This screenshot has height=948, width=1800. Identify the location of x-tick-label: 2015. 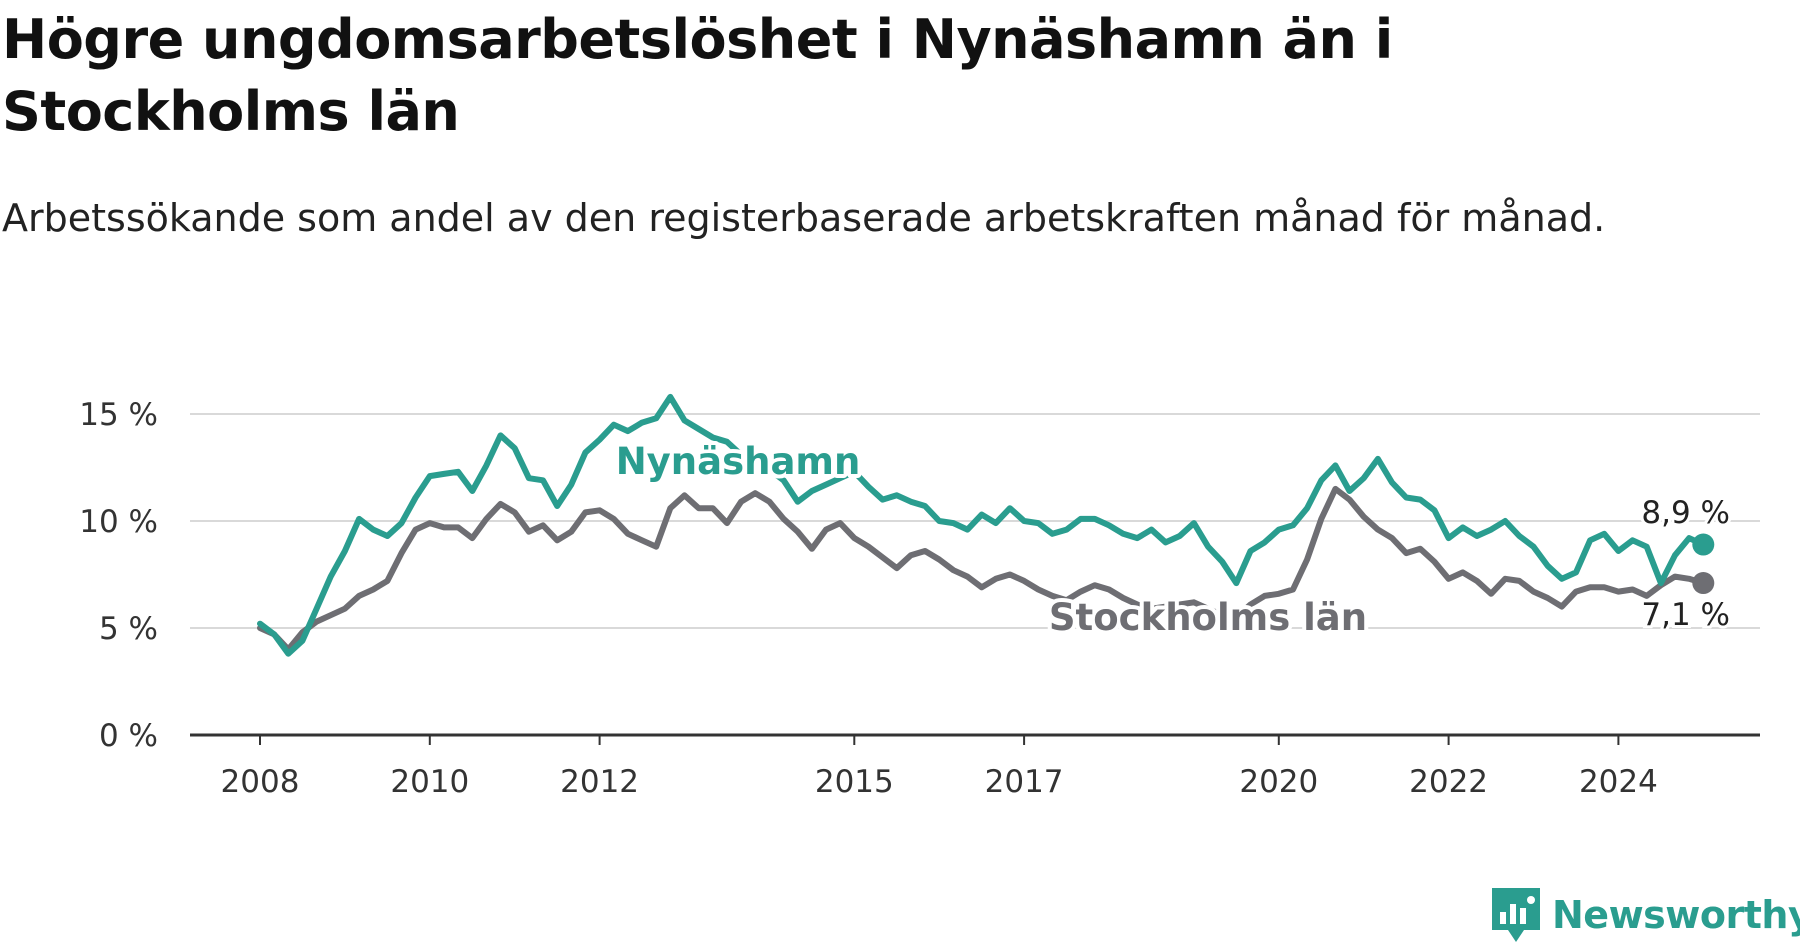
(854, 782).